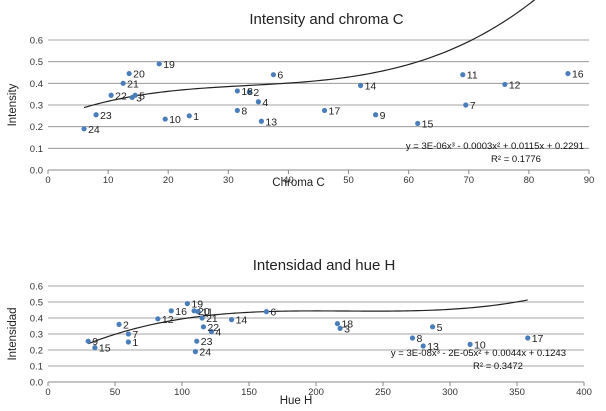  Describe the element at coordinates (480, 345) in the screenshot. I see `data-point-label: 10` at that location.